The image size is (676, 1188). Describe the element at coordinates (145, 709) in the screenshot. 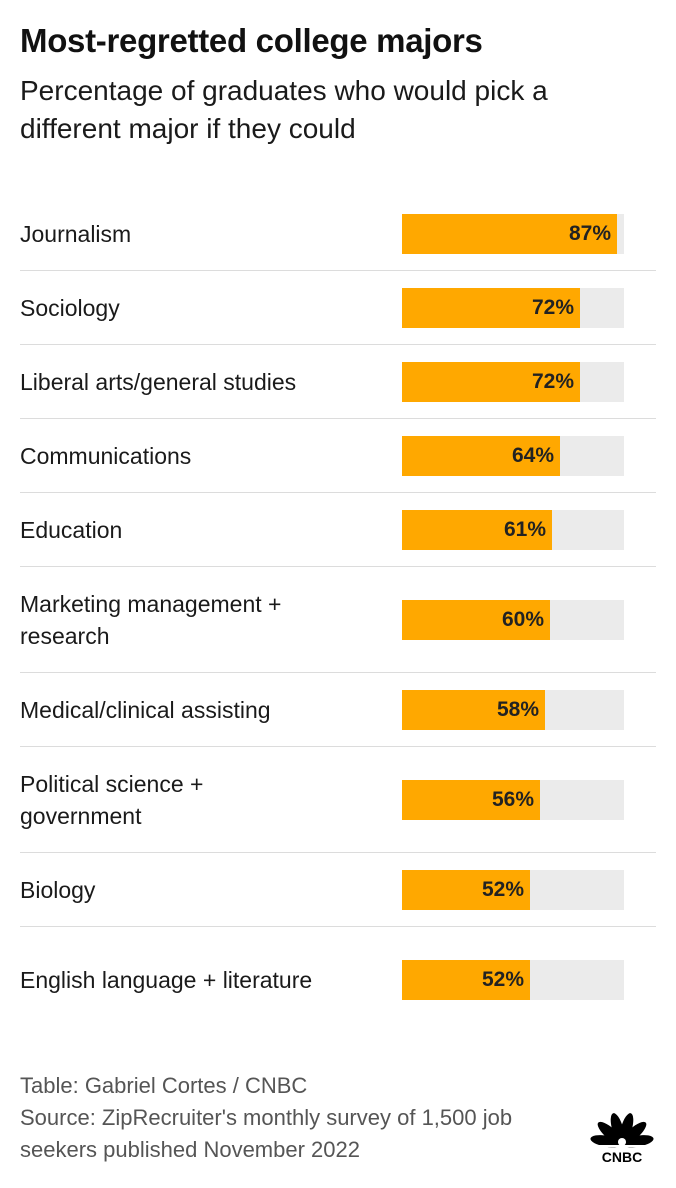

I see `category-label: Medical/clinical assisting` at that location.